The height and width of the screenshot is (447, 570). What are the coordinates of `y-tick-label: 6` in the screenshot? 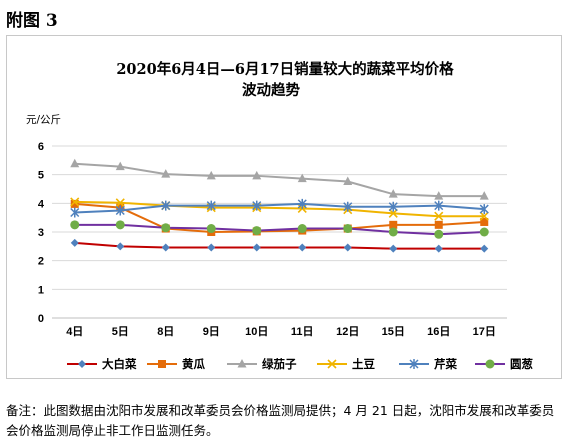 It's located at (41, 147).